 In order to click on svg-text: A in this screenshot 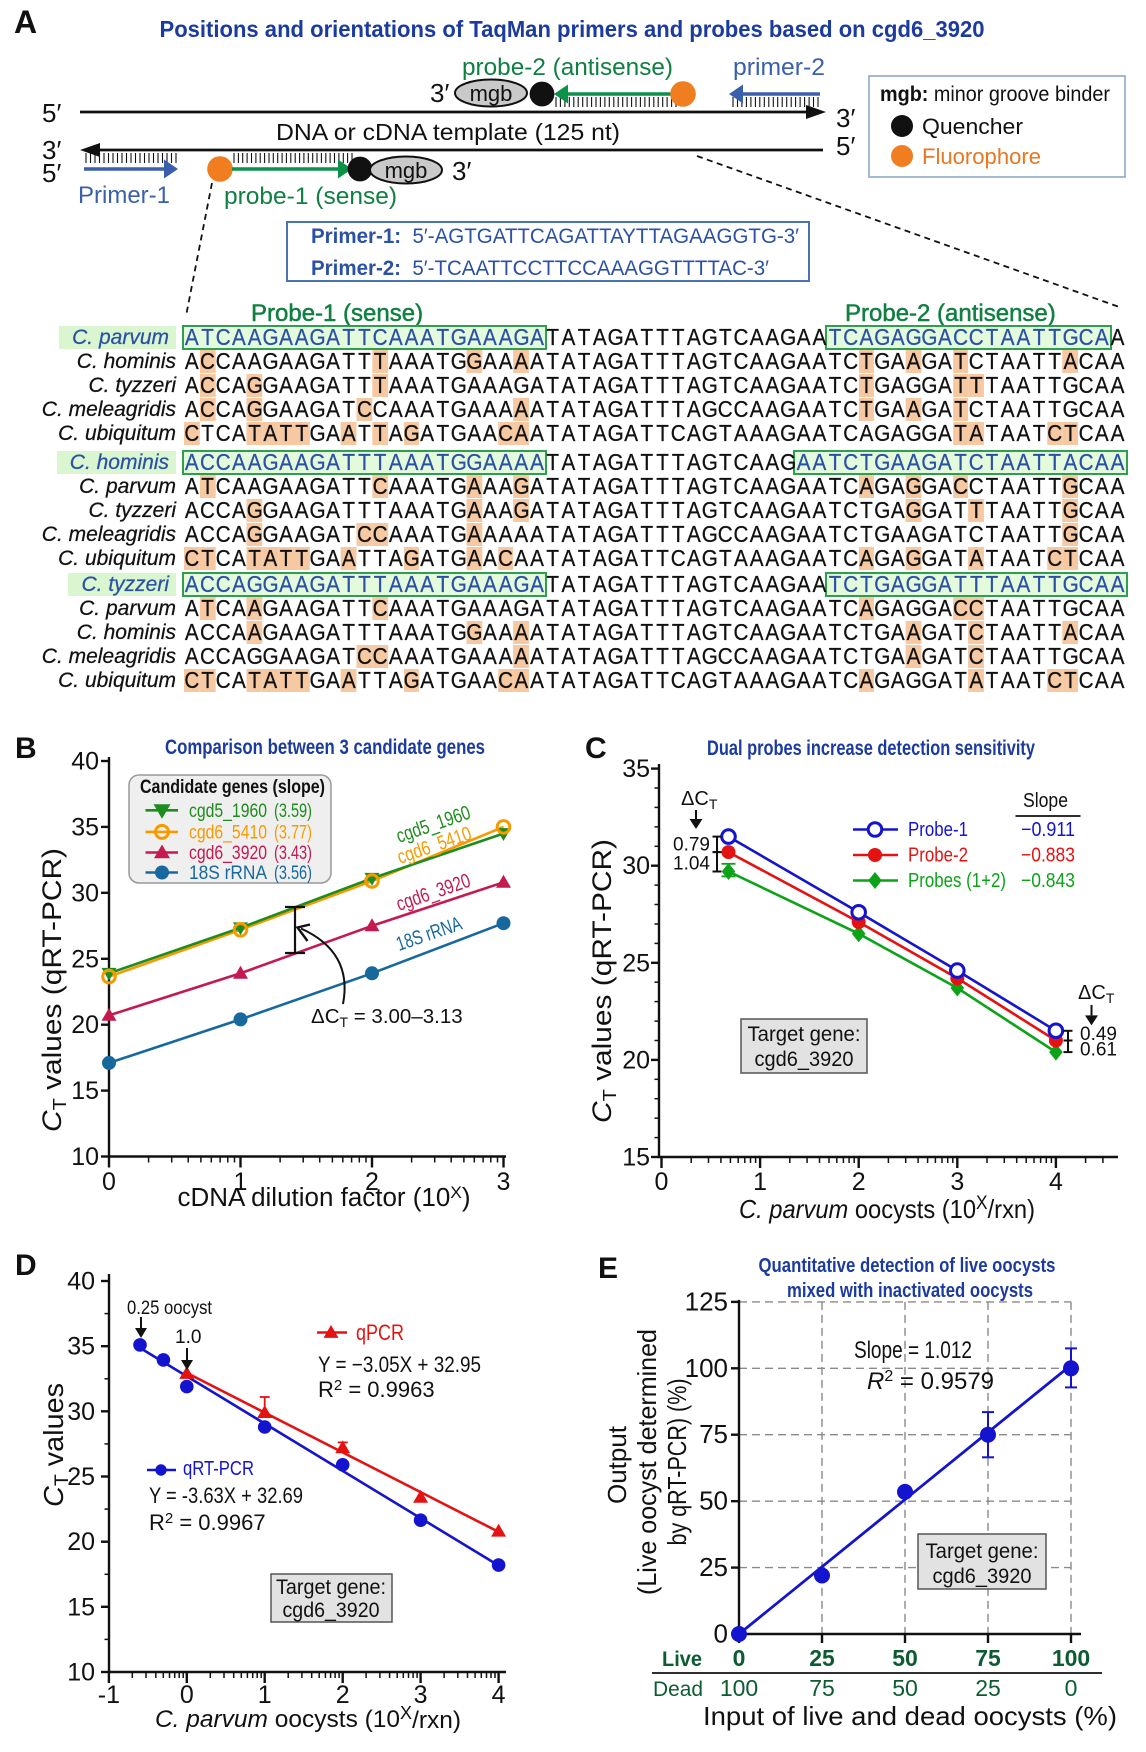, I will do `click(25, 22)`.